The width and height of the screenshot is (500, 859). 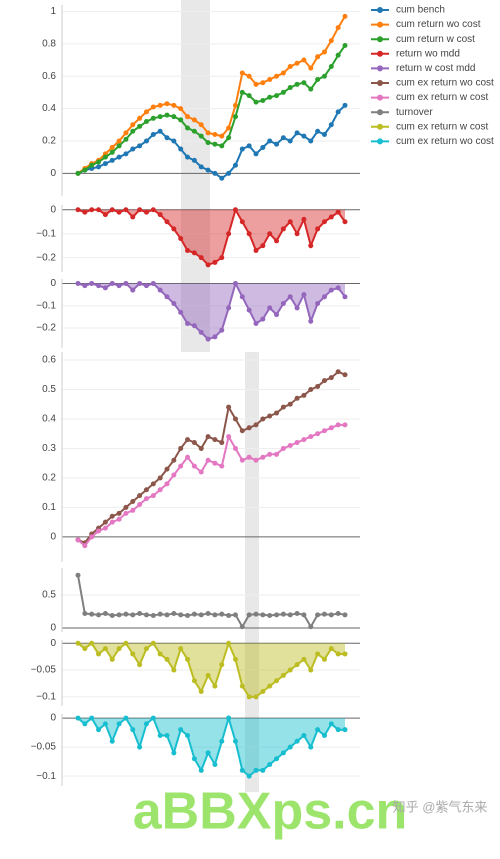 I want to click on area, so click(x=211, y=670).